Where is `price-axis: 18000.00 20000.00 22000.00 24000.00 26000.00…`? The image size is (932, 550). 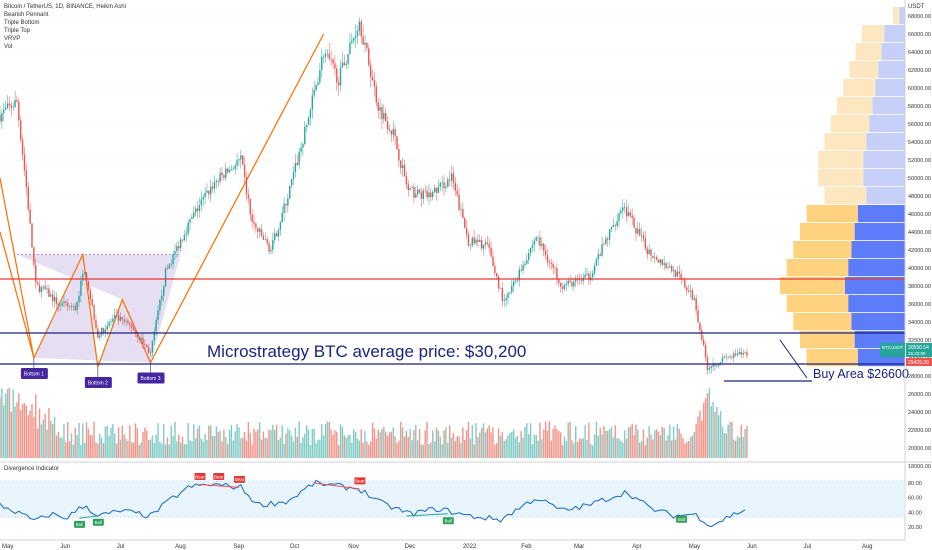 price-axis: 18000.00 20000.00 22000.00 24000.00 26000.00… is located at coordinates (919, 242).